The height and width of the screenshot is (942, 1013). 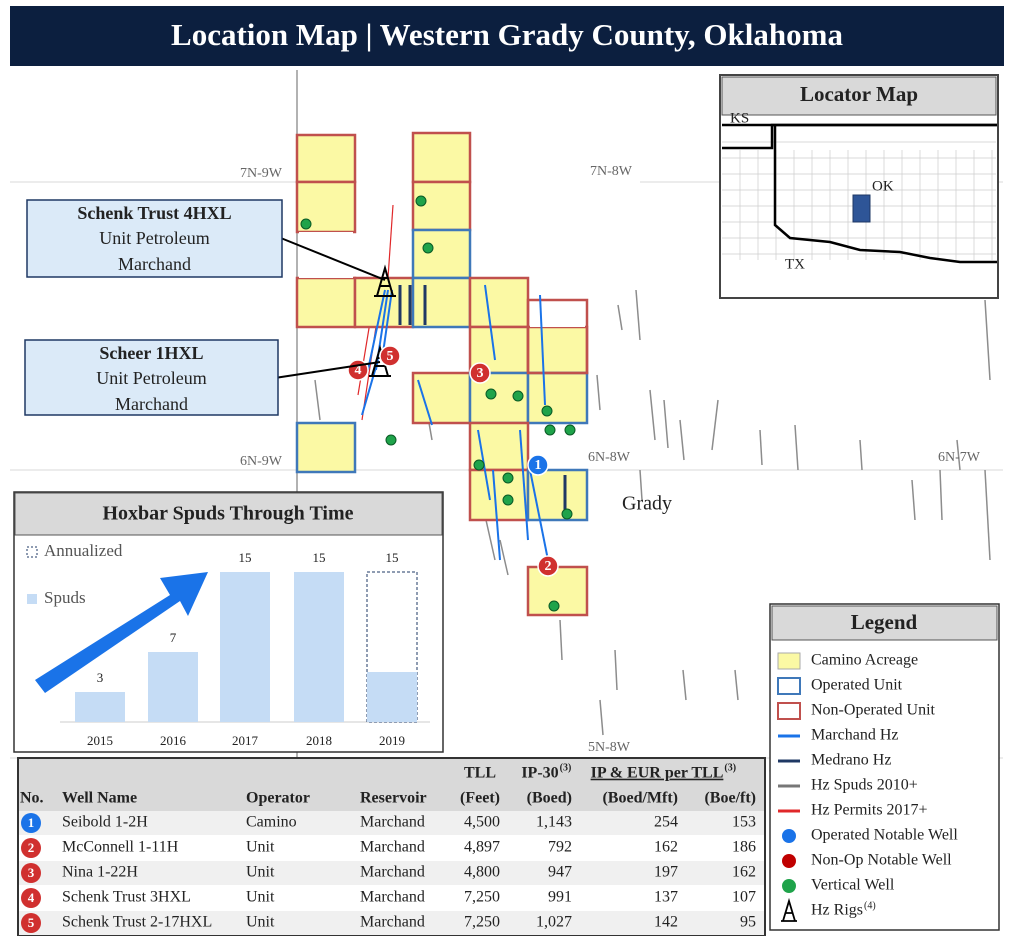 I want to click on table-header-top: IP-30, so click(x=539, y=773).